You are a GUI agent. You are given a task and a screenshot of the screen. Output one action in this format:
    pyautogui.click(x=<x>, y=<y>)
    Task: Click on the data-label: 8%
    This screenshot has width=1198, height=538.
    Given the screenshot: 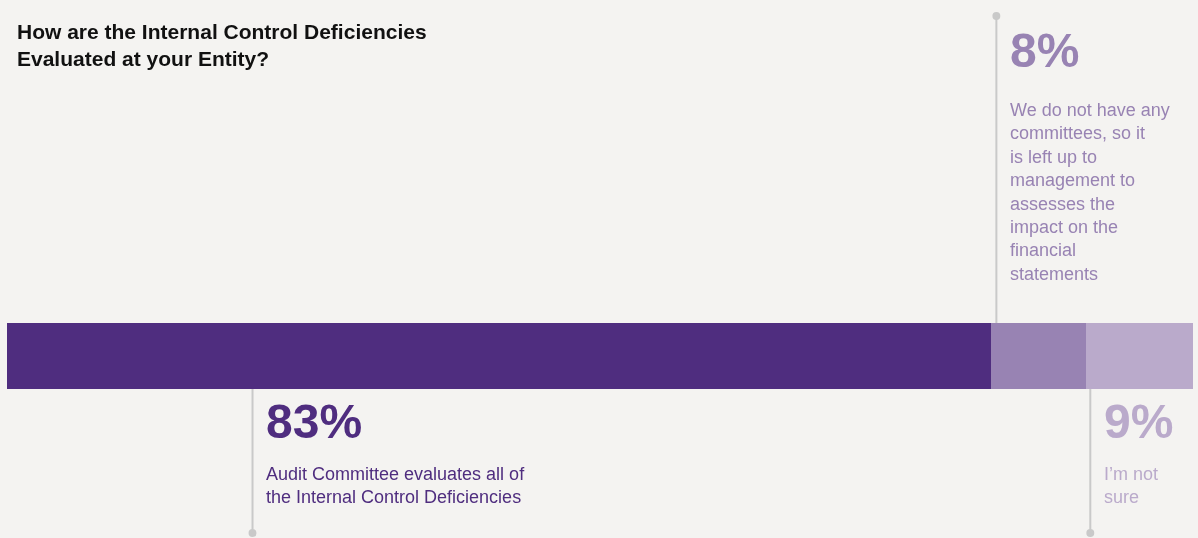 What is the action you would take?
    pyautogui.click(x=1045, y=50)
    